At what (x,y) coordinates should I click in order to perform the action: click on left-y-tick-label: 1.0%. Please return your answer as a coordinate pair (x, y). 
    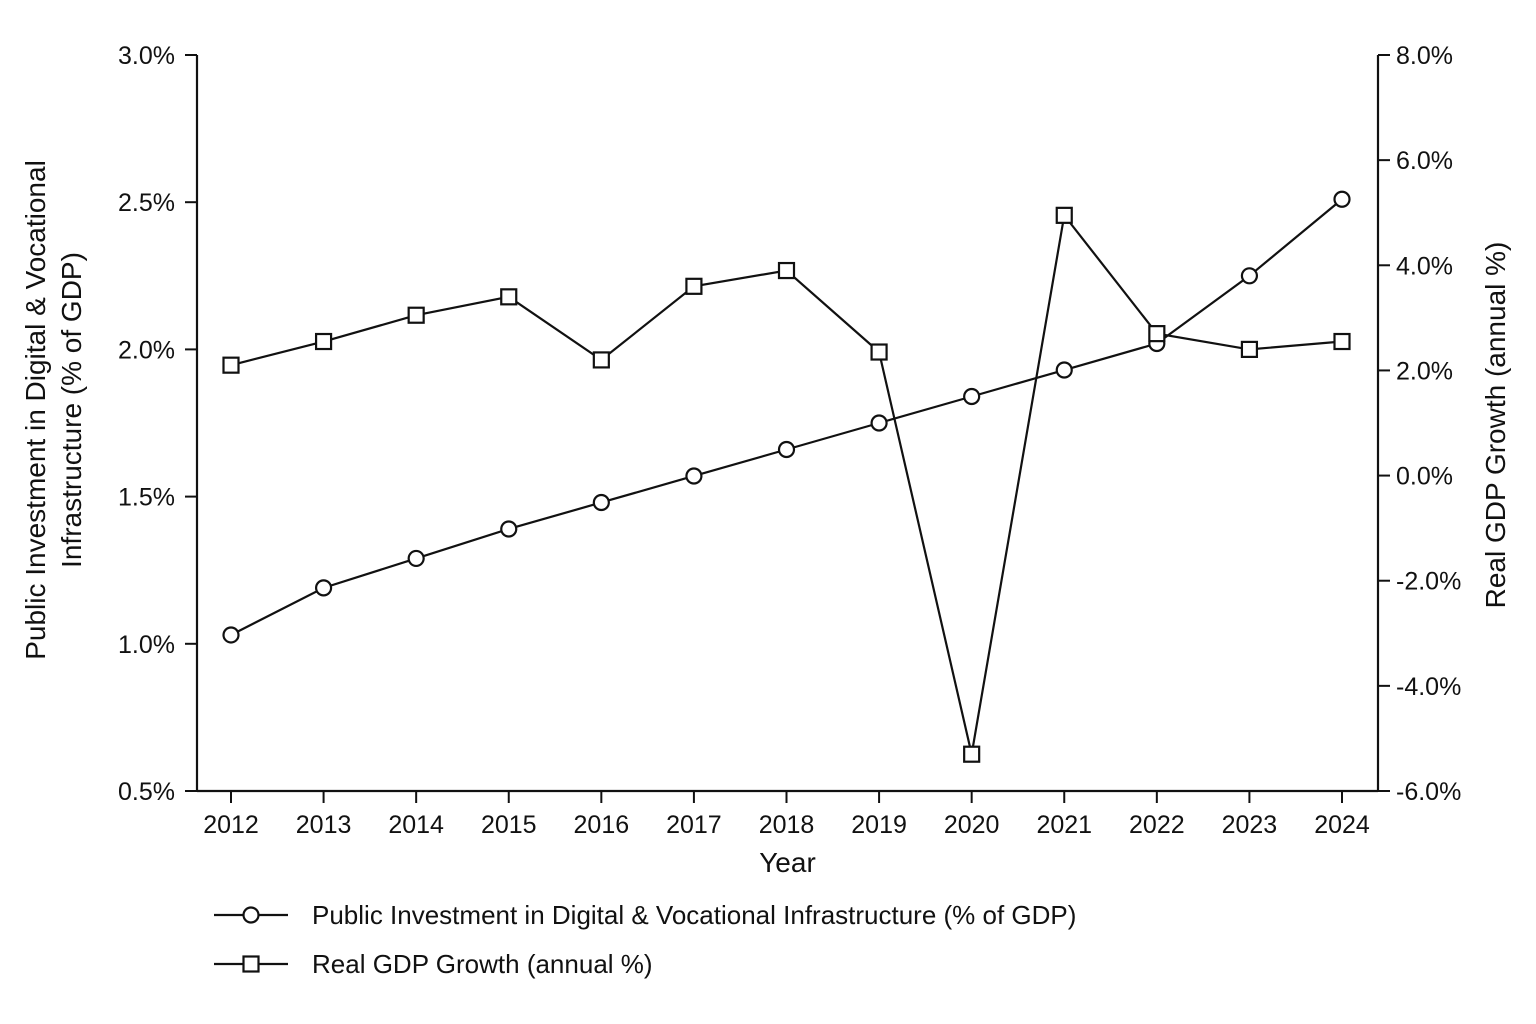
    Looking at the image, I should click on (146, 645).